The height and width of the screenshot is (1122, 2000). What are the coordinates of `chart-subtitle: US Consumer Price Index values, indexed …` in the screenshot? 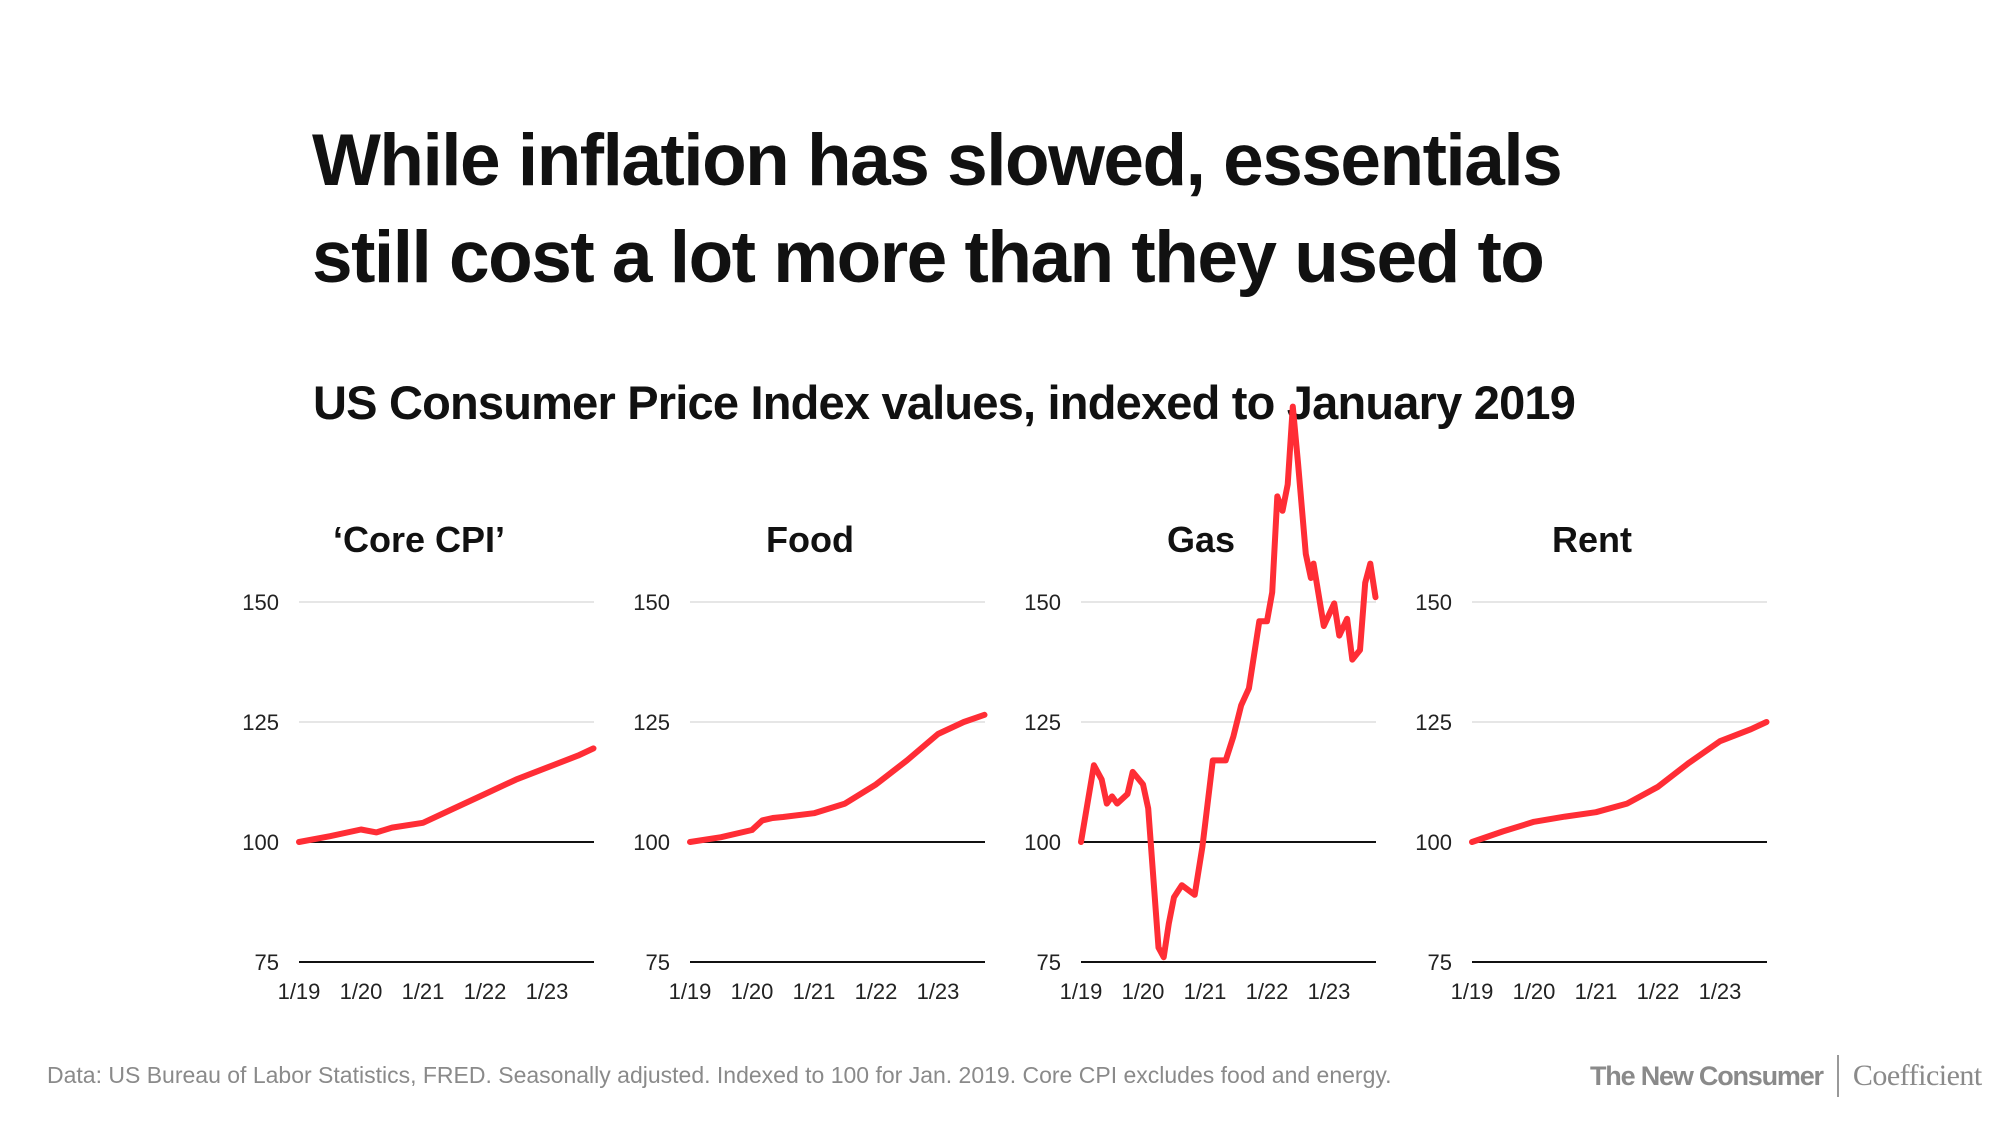 It's located at (944, 402).